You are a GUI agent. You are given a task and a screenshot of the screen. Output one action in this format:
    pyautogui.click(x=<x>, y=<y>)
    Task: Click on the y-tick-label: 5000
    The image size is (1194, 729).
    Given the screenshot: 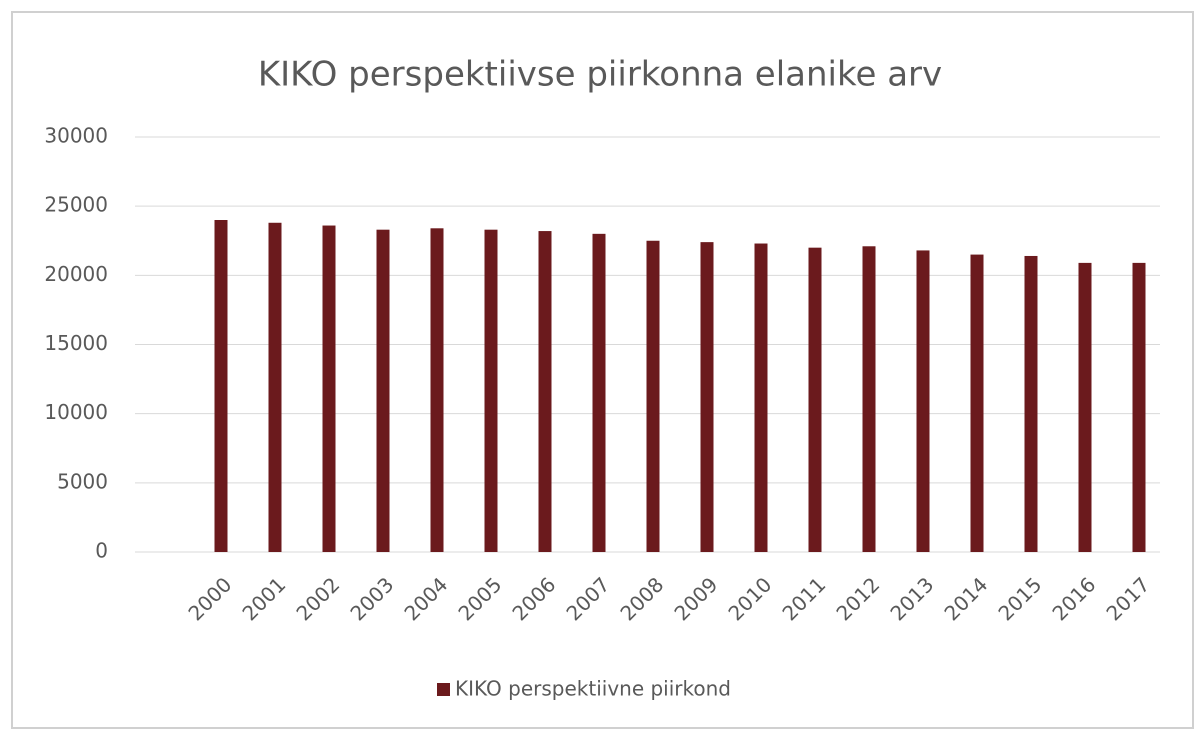 What is the action you would take?
    pyautogui.click(x=82, y=481)
    